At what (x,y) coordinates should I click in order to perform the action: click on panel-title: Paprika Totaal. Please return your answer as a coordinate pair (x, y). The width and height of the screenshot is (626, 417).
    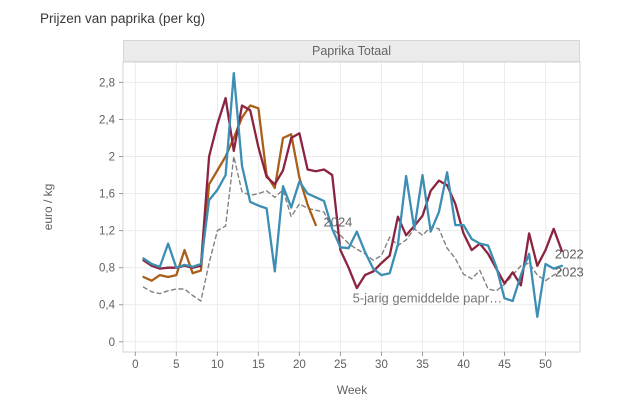
    Looking at the image, I should click on (351, 51).